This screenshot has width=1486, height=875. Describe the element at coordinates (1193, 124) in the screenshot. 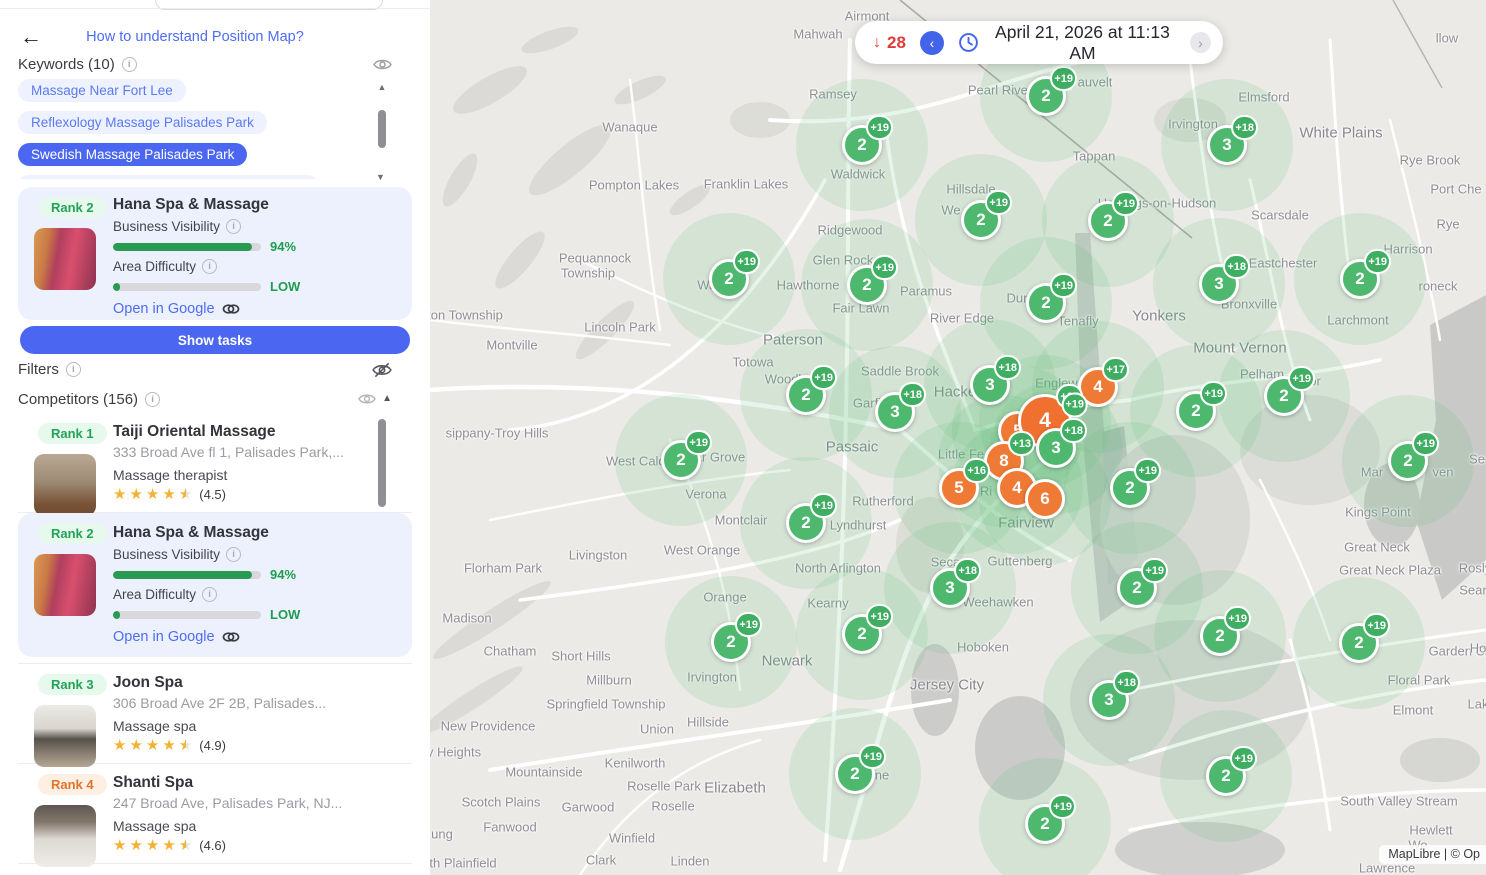

I see `map-town-label: Irvington` at that location.